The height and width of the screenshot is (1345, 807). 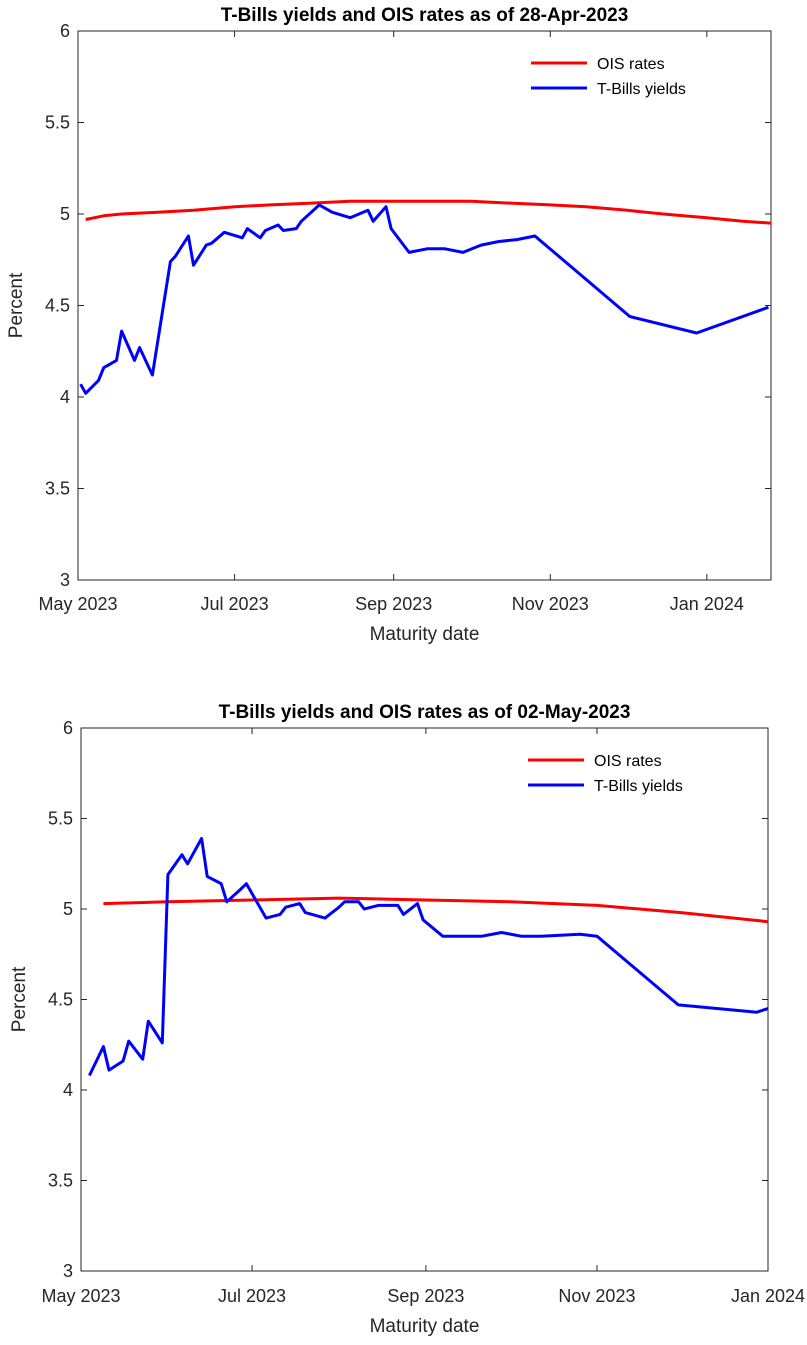 I want to click on series-line-t-bills-yields, so click(x=424, y=299).